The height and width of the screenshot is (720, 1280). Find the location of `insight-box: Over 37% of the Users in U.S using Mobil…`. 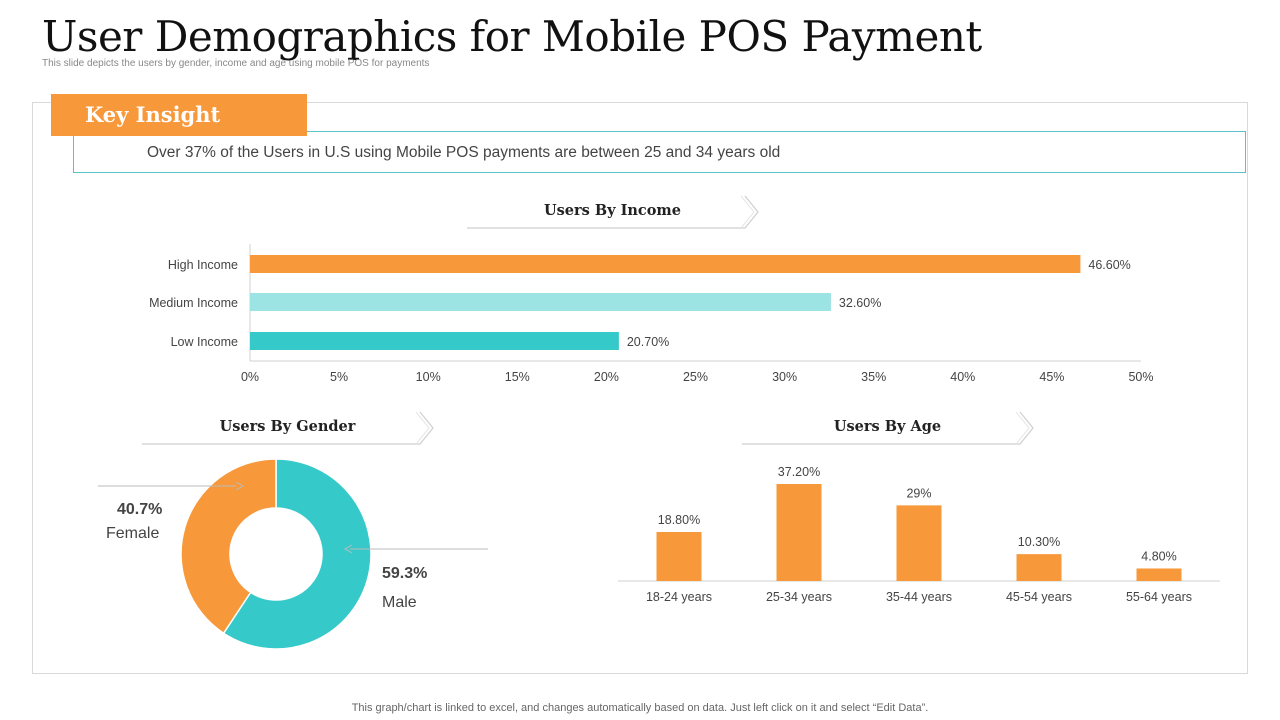

insight-box: Over 37% of the Users in U.S using Mobil… is located at coordinates (659, 152).